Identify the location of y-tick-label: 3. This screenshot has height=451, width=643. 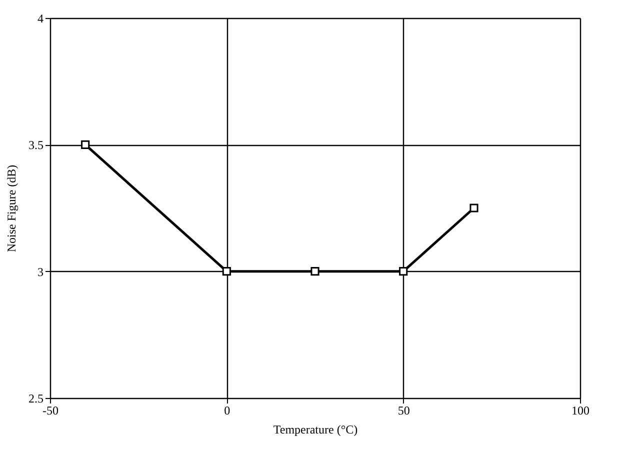
(41, 271).